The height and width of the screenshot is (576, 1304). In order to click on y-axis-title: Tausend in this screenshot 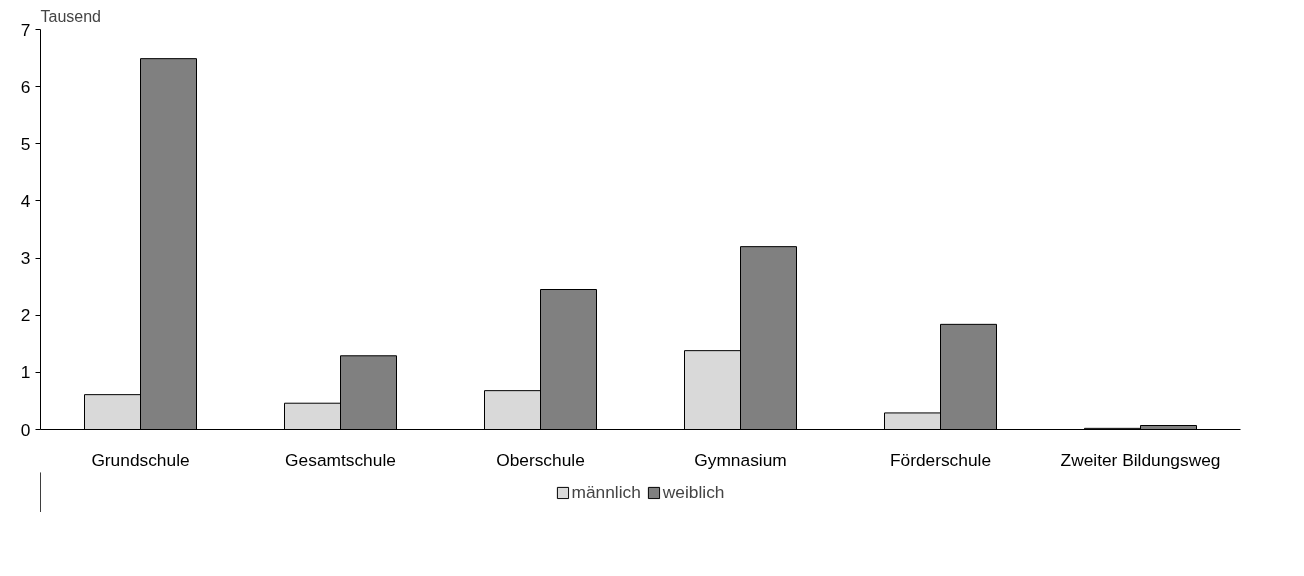, I will do `click(70, 16)`.